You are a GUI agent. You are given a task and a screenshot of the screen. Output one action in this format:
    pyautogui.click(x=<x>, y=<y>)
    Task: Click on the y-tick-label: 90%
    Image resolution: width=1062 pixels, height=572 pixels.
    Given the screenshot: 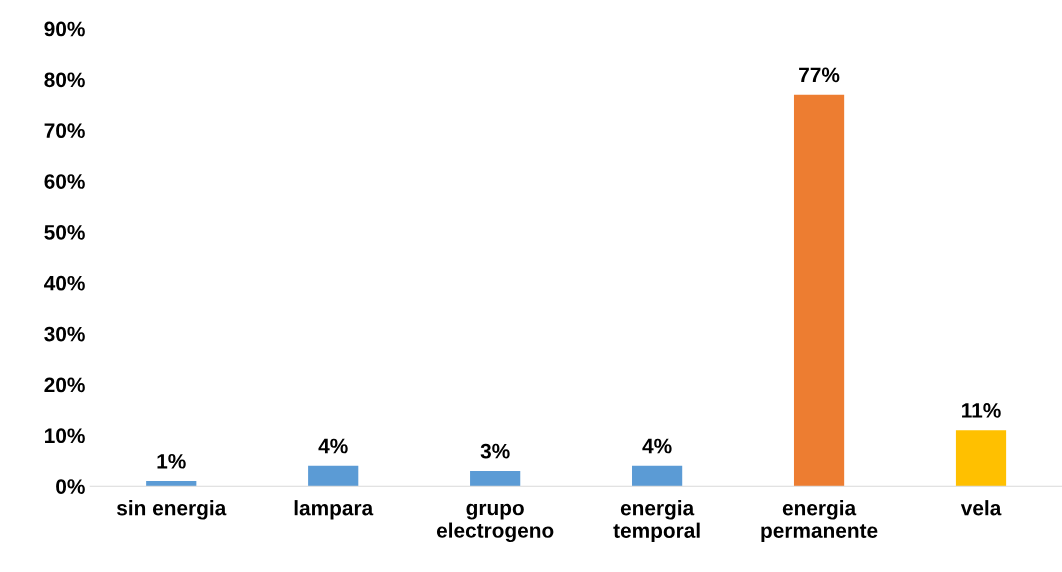 What is the action you would take?
    pyautogui.click(x=64, y=29)
    